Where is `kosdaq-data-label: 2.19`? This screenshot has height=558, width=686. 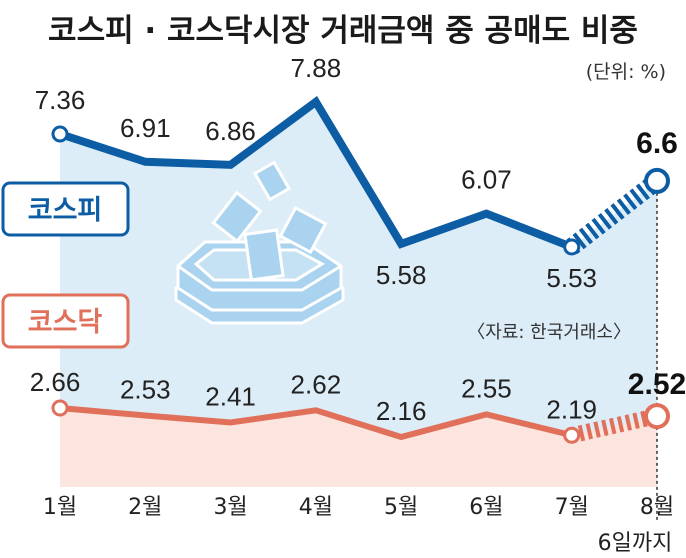
kosdaq-data-label: 2.19 is located at coordinates (571, 409).